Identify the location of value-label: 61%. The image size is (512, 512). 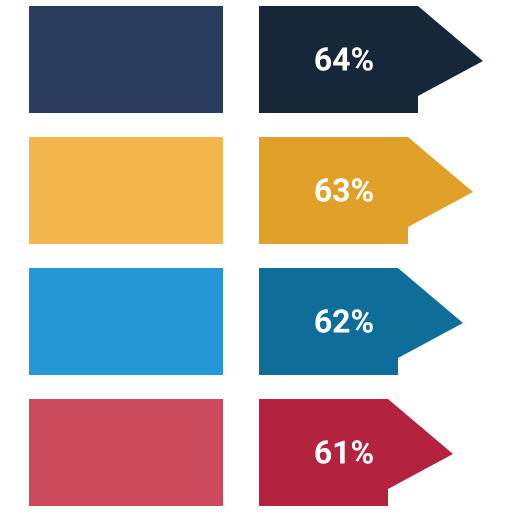
(344, 452).